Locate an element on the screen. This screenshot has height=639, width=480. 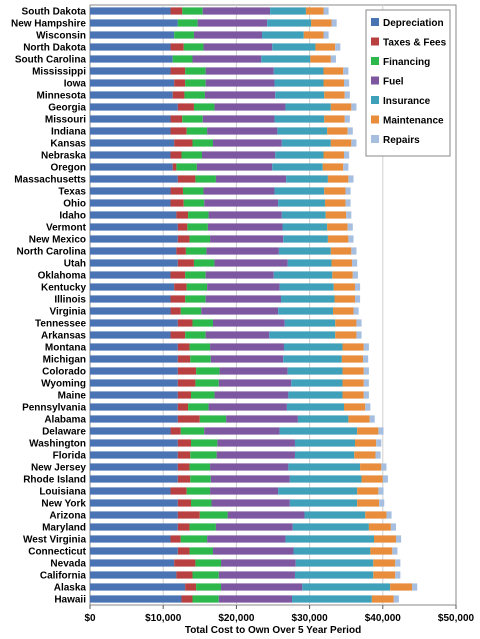
category-label: North Carolina is located at coordinates (52, 252).